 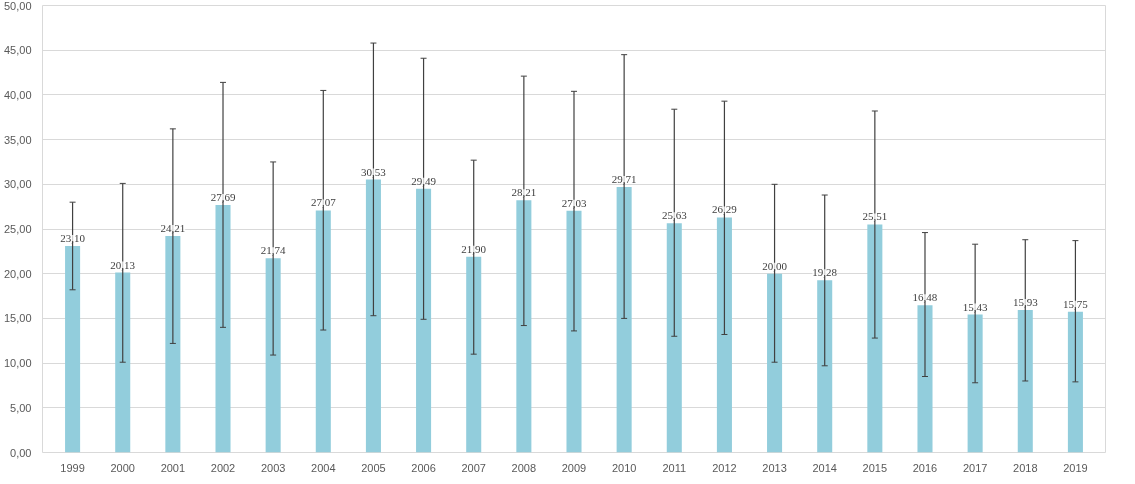 I want to click on x-tick-label: 2014, so click(x=824, y=467).